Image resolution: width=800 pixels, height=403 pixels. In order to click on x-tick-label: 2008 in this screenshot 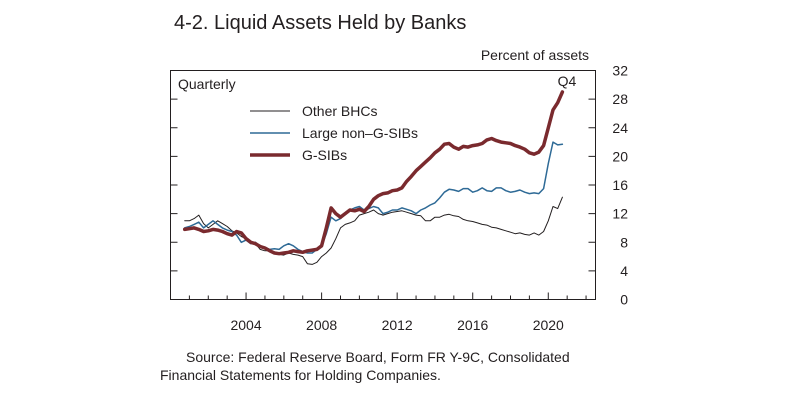, I will do `click(321, 325)`.